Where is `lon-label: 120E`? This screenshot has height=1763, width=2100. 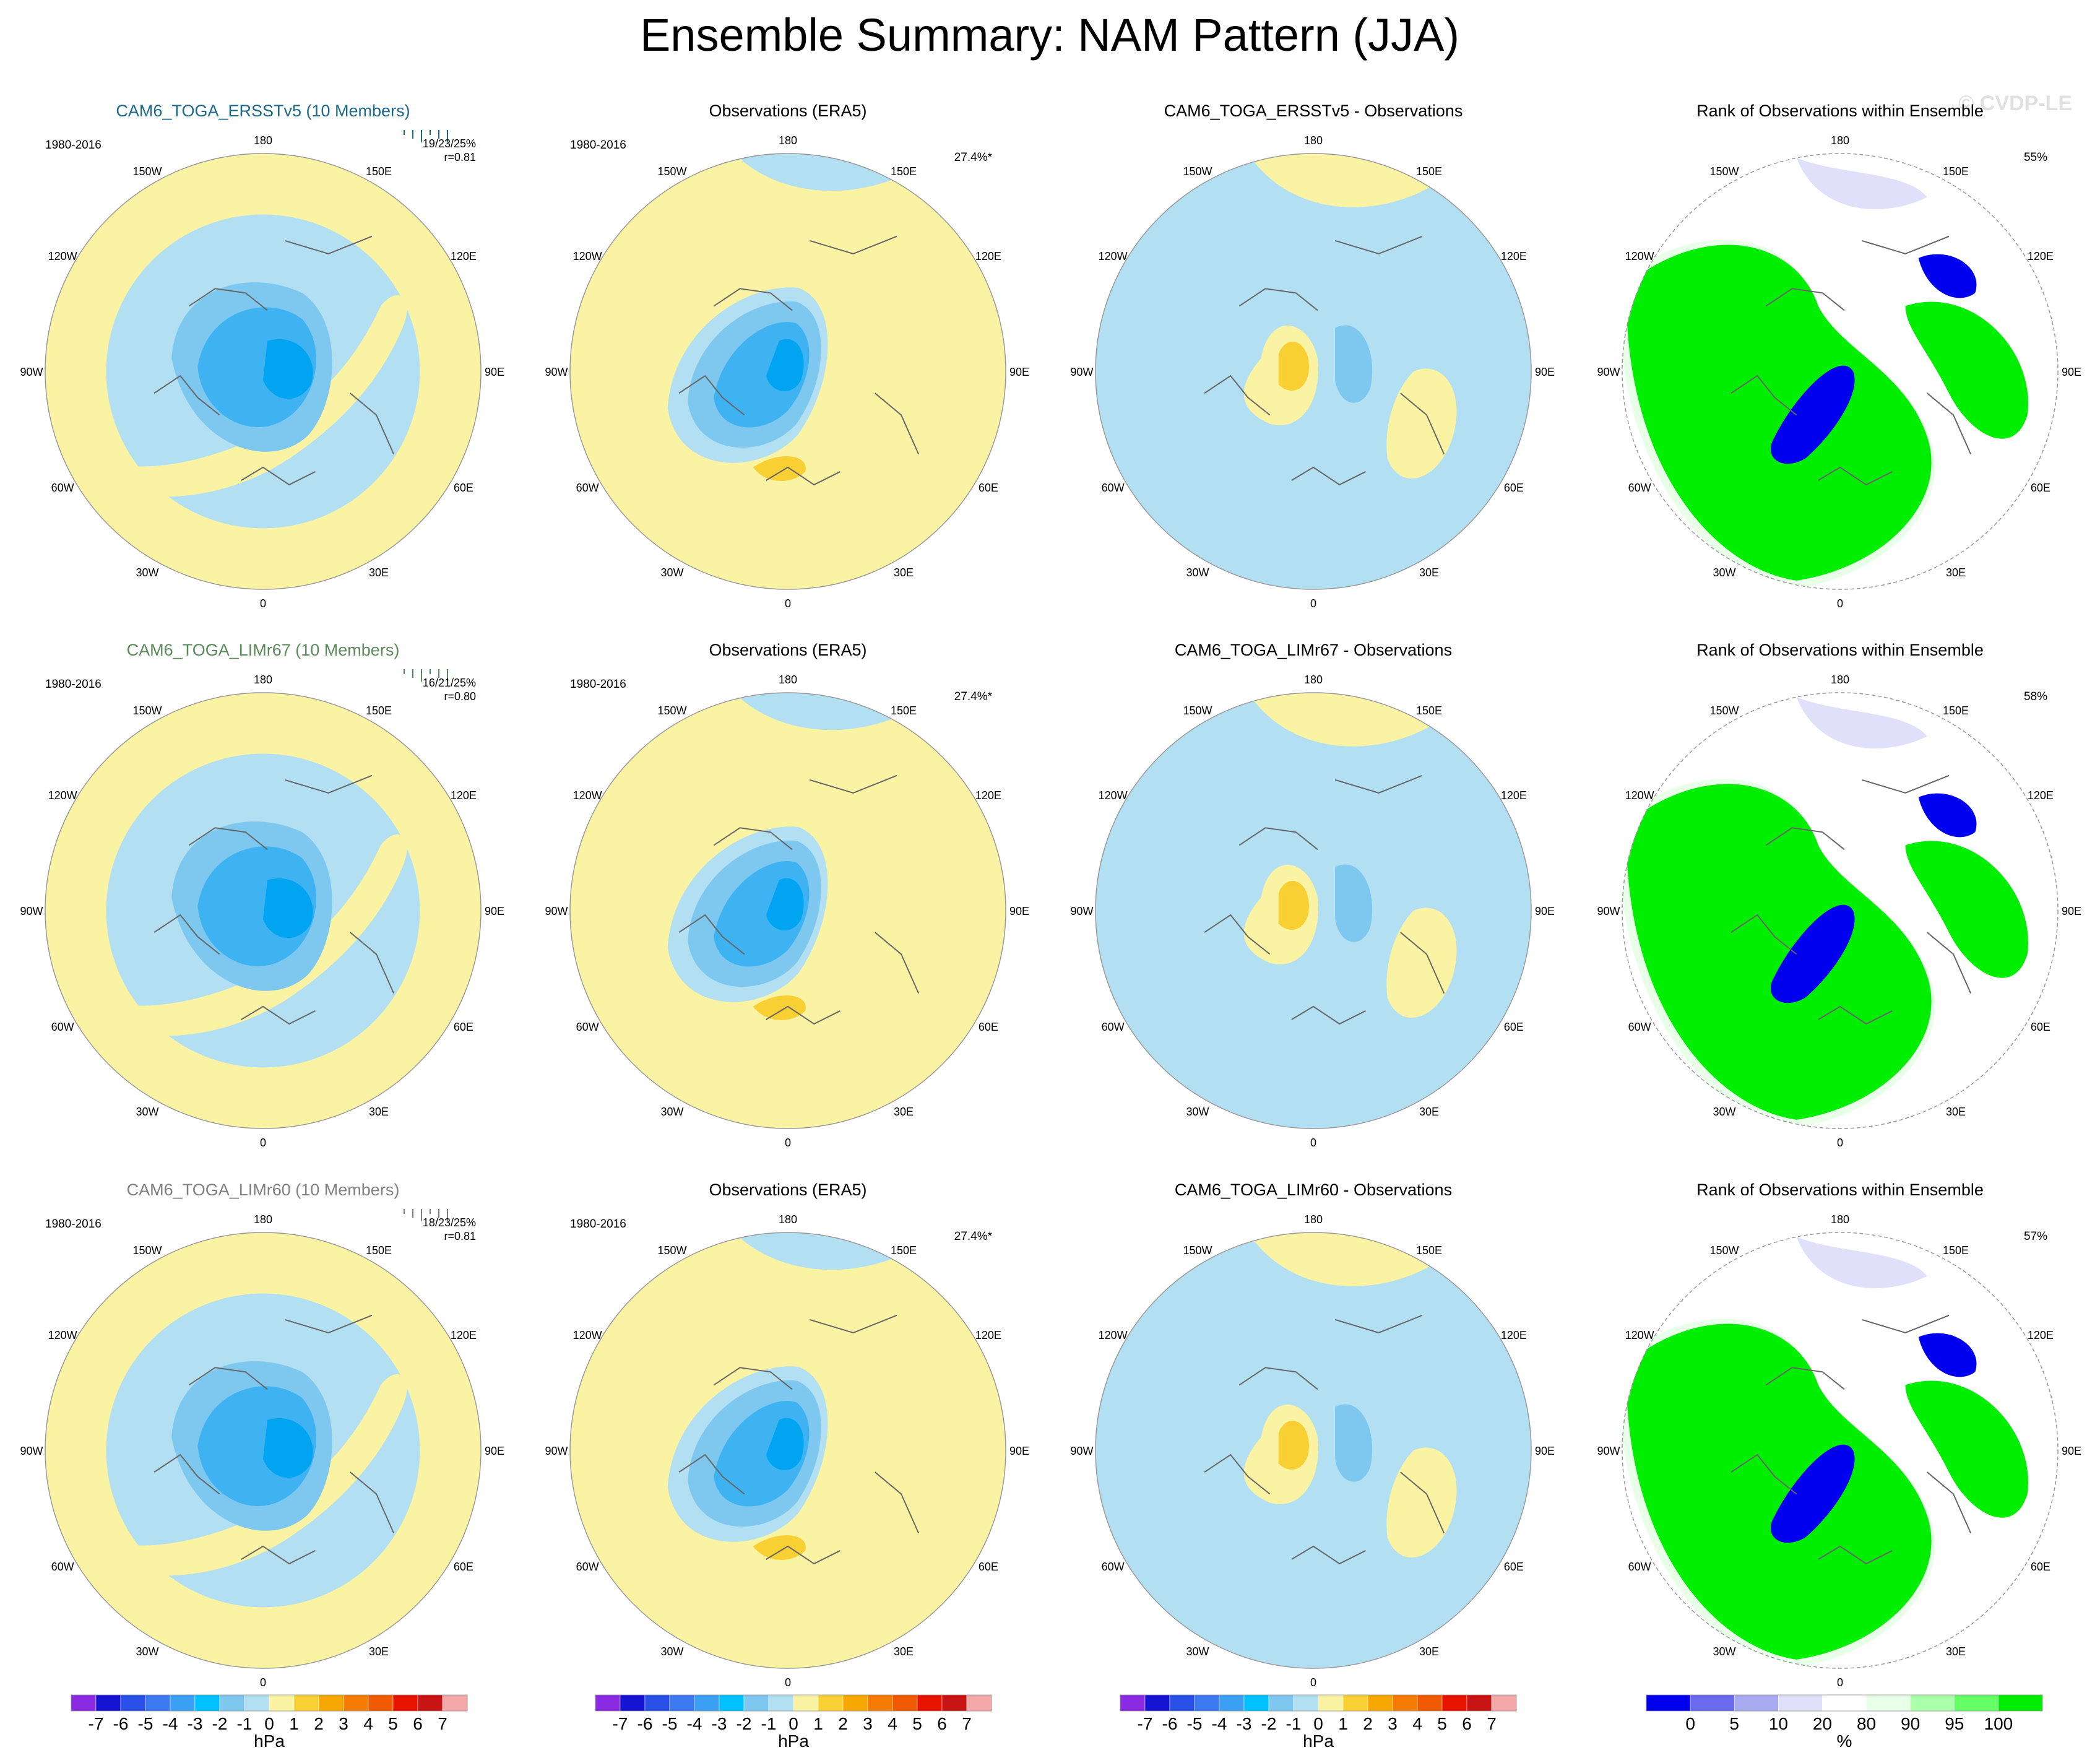
lon-label: 120E is located at coordinates (2041, 795).